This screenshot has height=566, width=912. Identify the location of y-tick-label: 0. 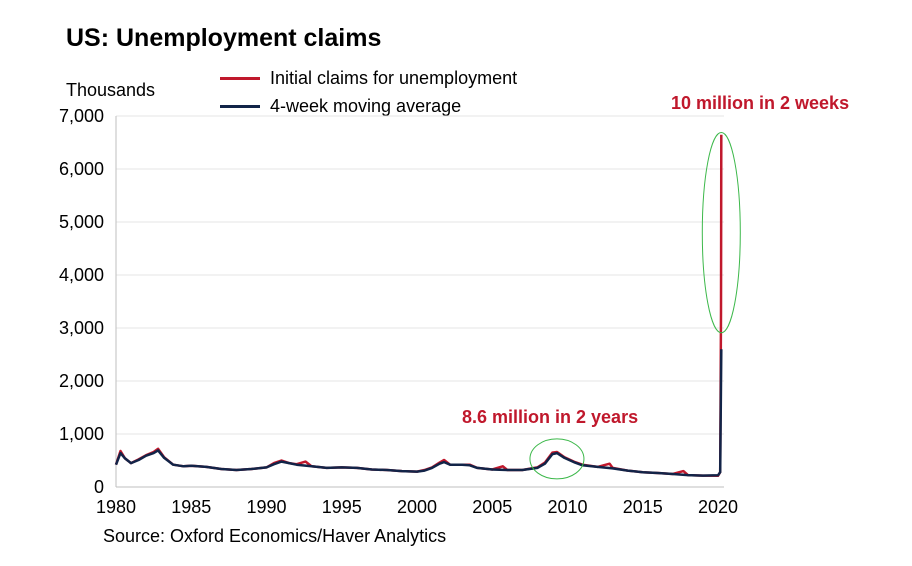
(99, 487).